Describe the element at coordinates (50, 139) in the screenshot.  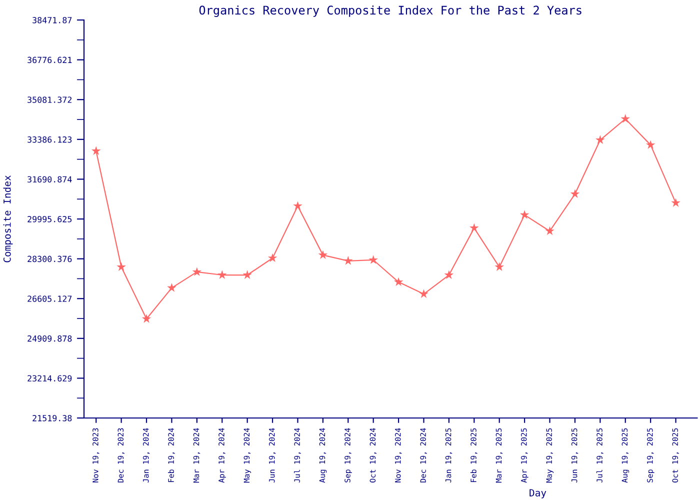
I see `y-tick-label: 33386.123` at that location.